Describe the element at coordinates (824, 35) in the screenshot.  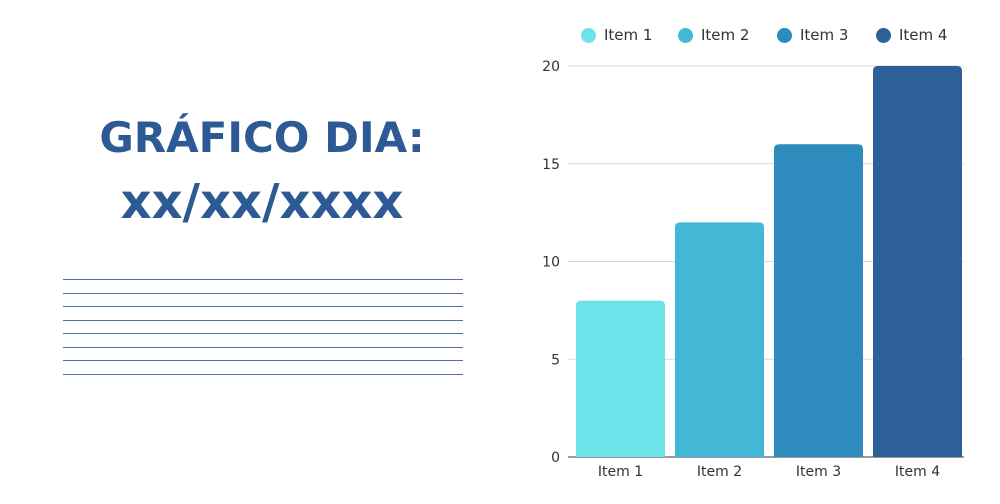
I see `legend-label: Item 3` at that location.